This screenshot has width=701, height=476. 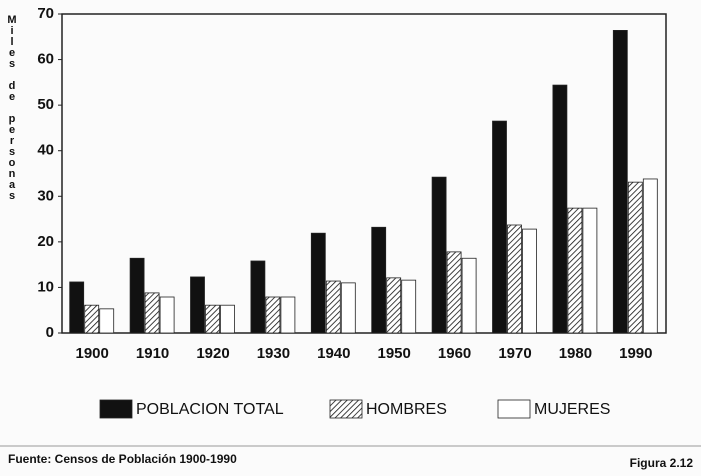 I want to click on legend-label: POBLACION TOTAL, so click(x=210, y=409).